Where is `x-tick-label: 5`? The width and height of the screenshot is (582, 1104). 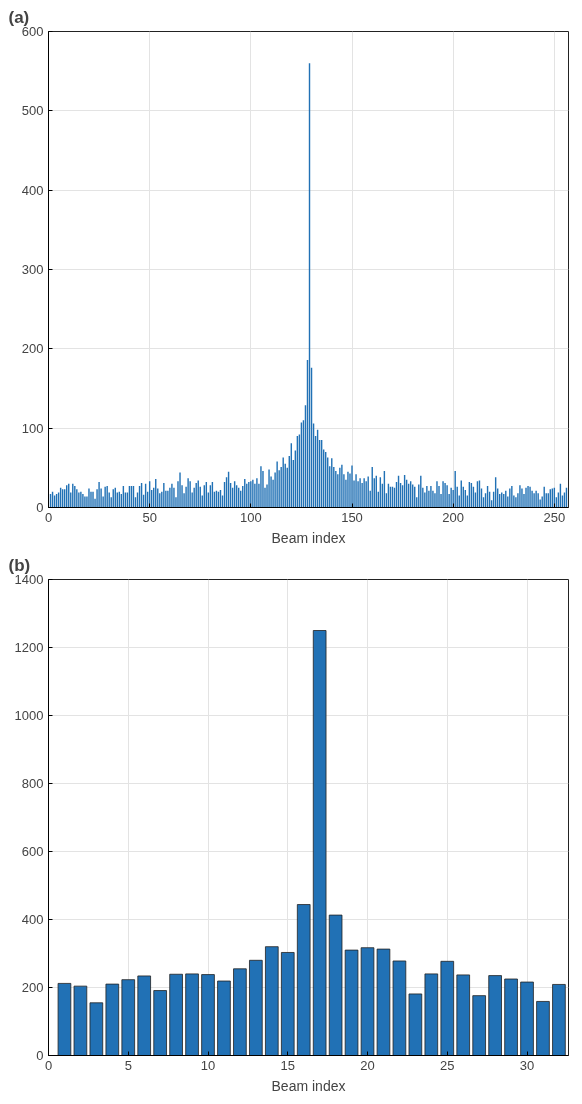
x-tick-label: 5 is located at coordinates (128, 1065).